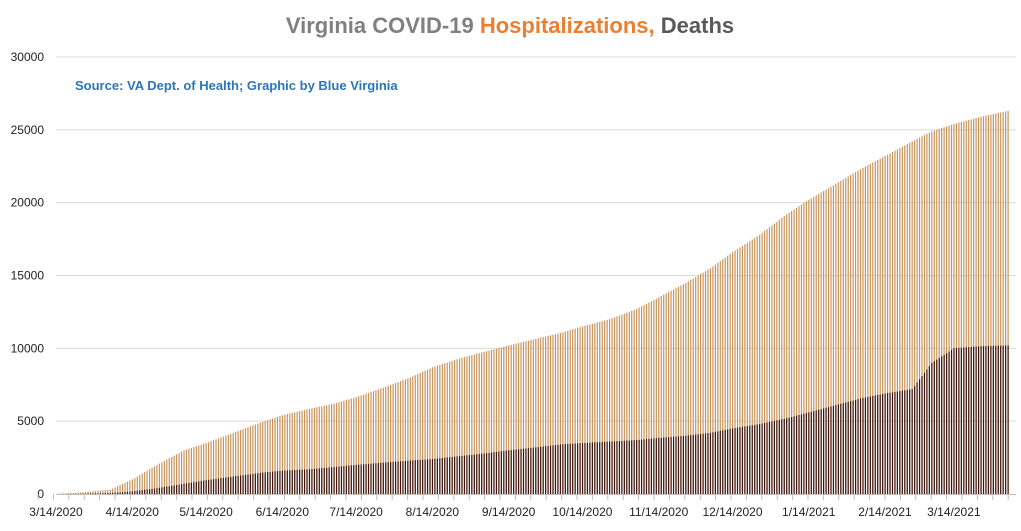  Describe the element at coordinates (509, 512) in the screenshot. I see `x-tick-label: 9/14/2020` at that location.